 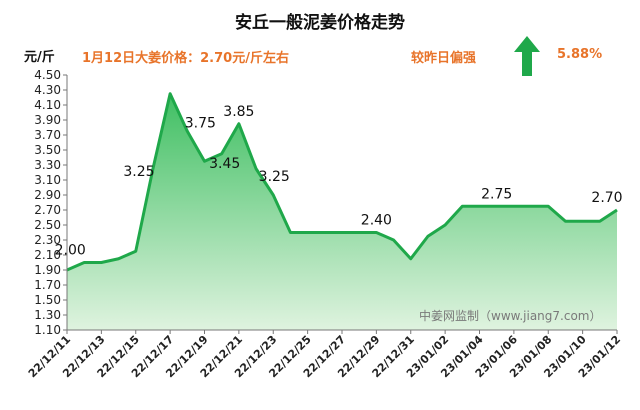 I want to click on y-tick-label: 4.50, so click(x=47, y=75).